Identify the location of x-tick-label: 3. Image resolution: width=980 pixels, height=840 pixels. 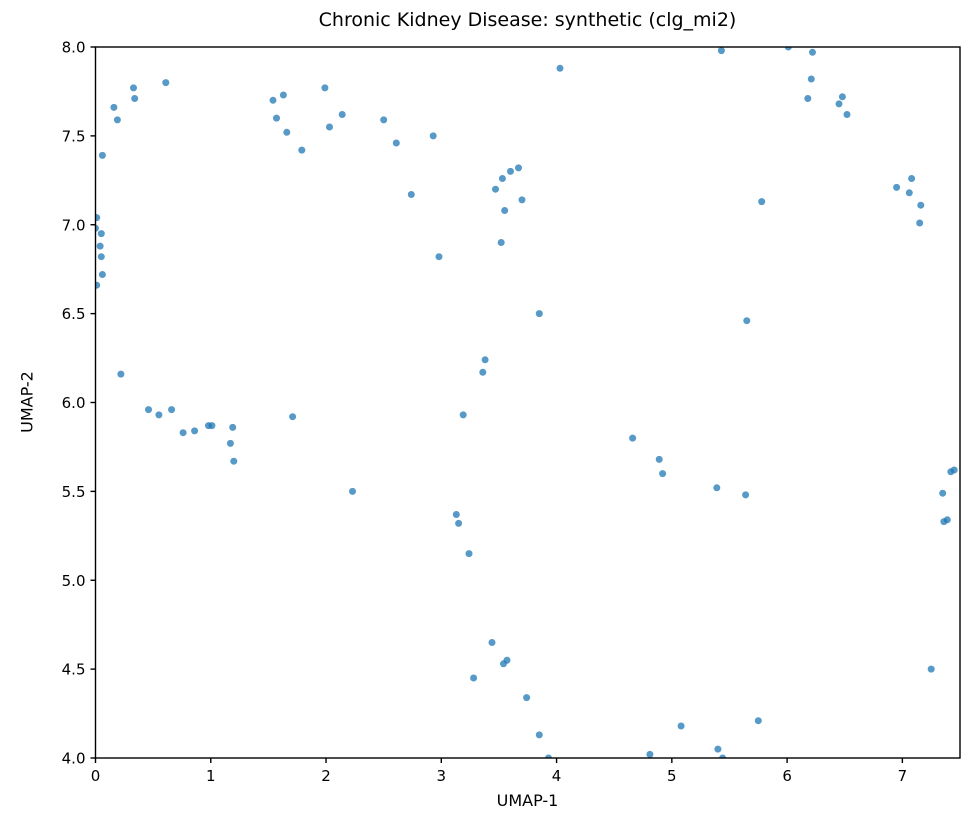
(442, 776).